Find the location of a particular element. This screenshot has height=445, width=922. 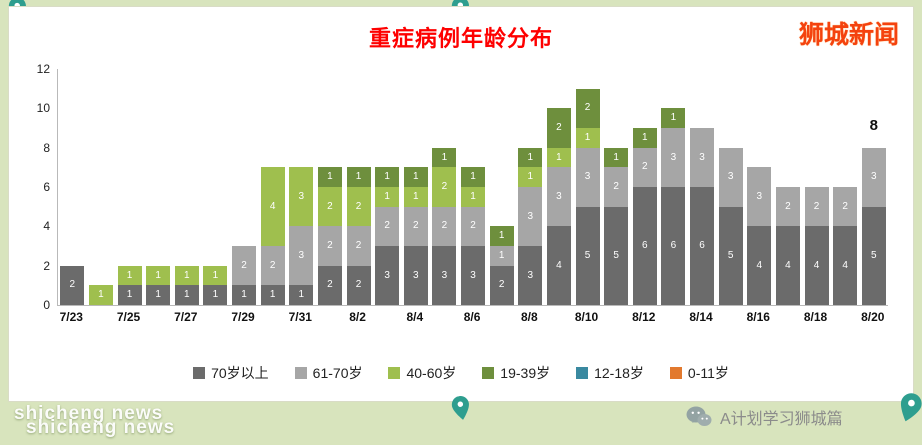

legend-item: 61-70岁 is located at coordinates (328, 373).